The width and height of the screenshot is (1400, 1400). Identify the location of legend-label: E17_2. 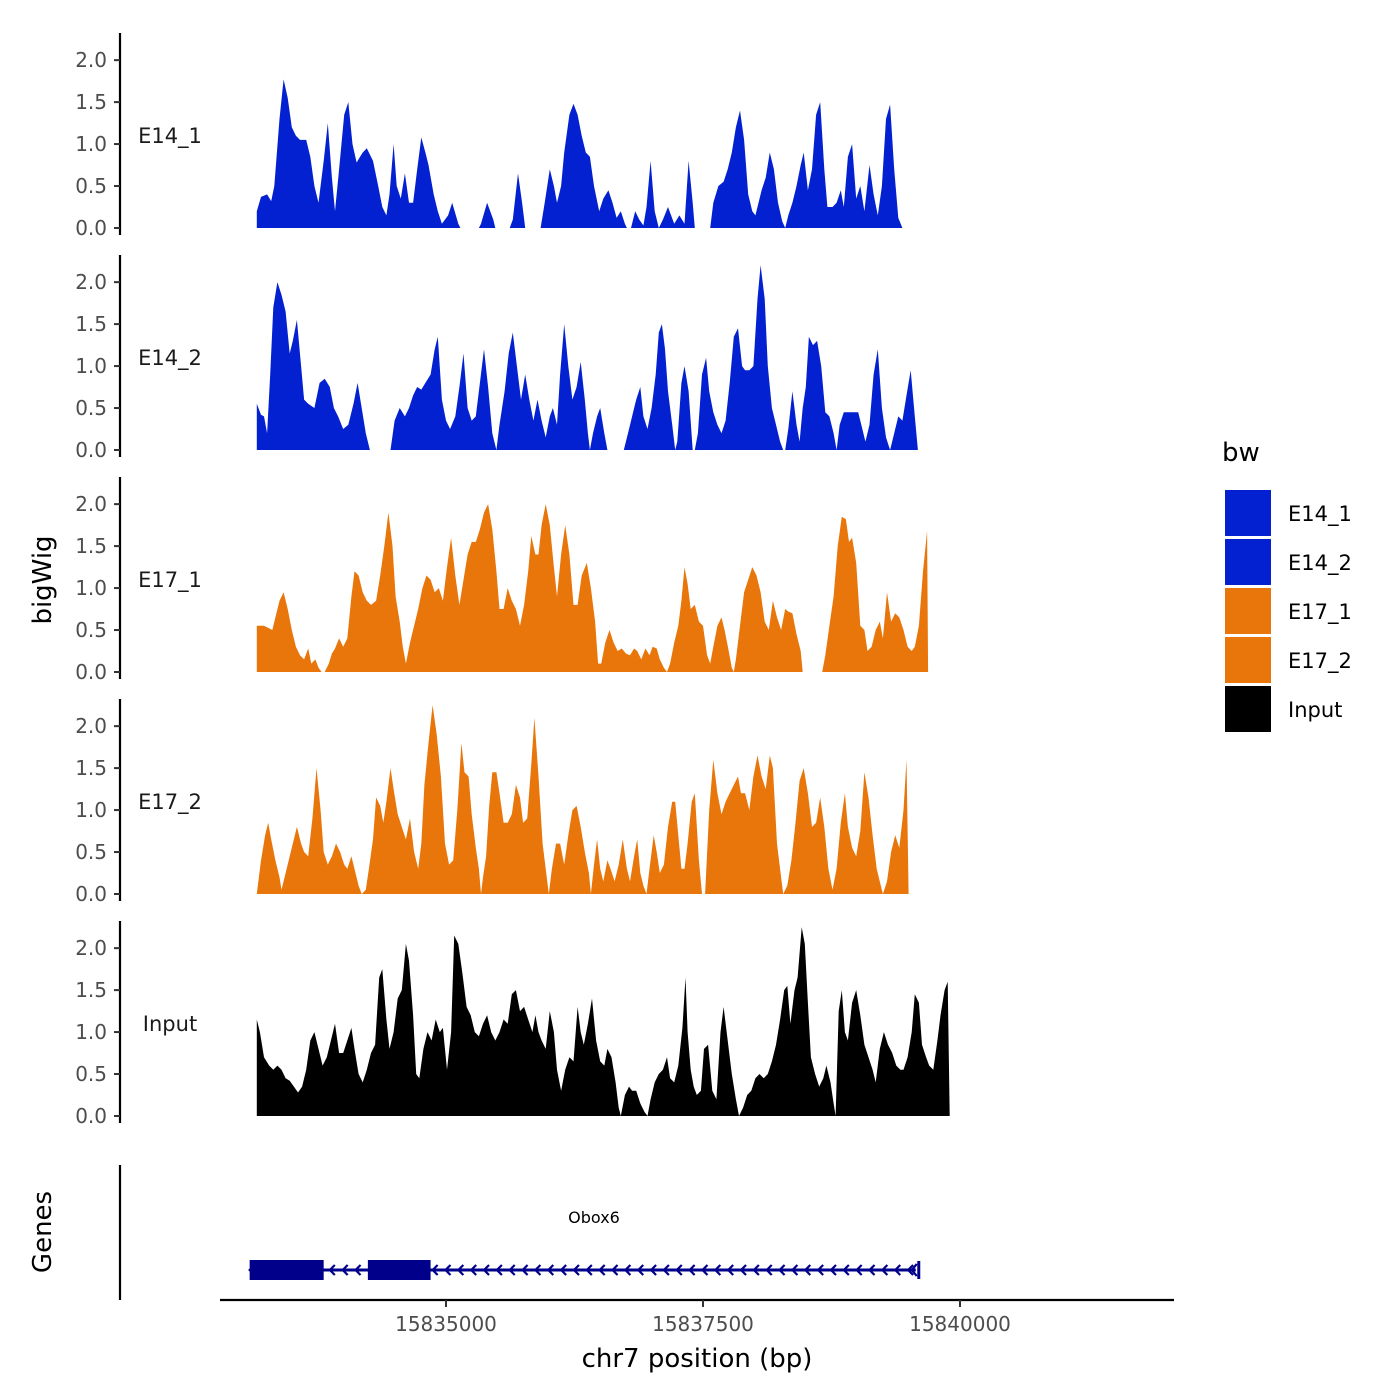
(1320, 661).